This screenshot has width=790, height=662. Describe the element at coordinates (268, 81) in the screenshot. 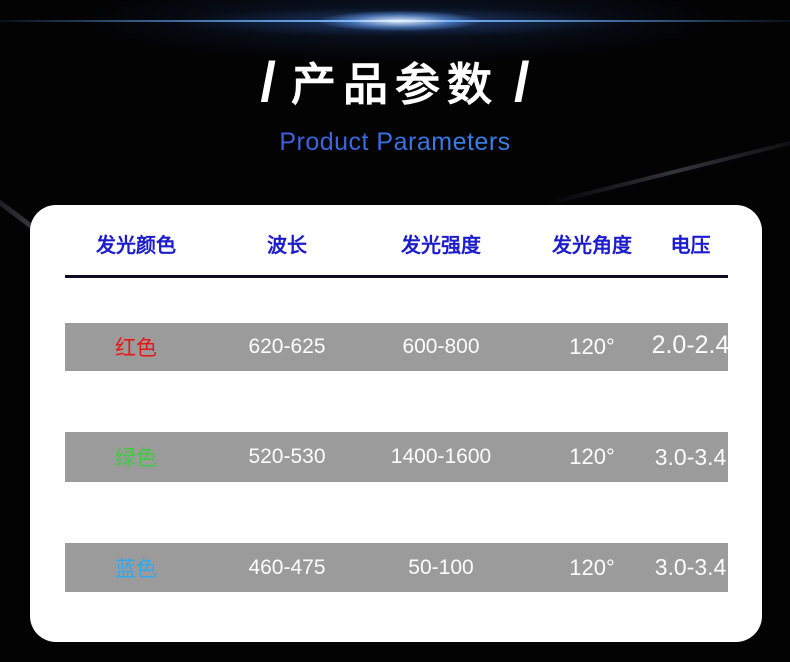

I see `title-slash-left: /` at that location.